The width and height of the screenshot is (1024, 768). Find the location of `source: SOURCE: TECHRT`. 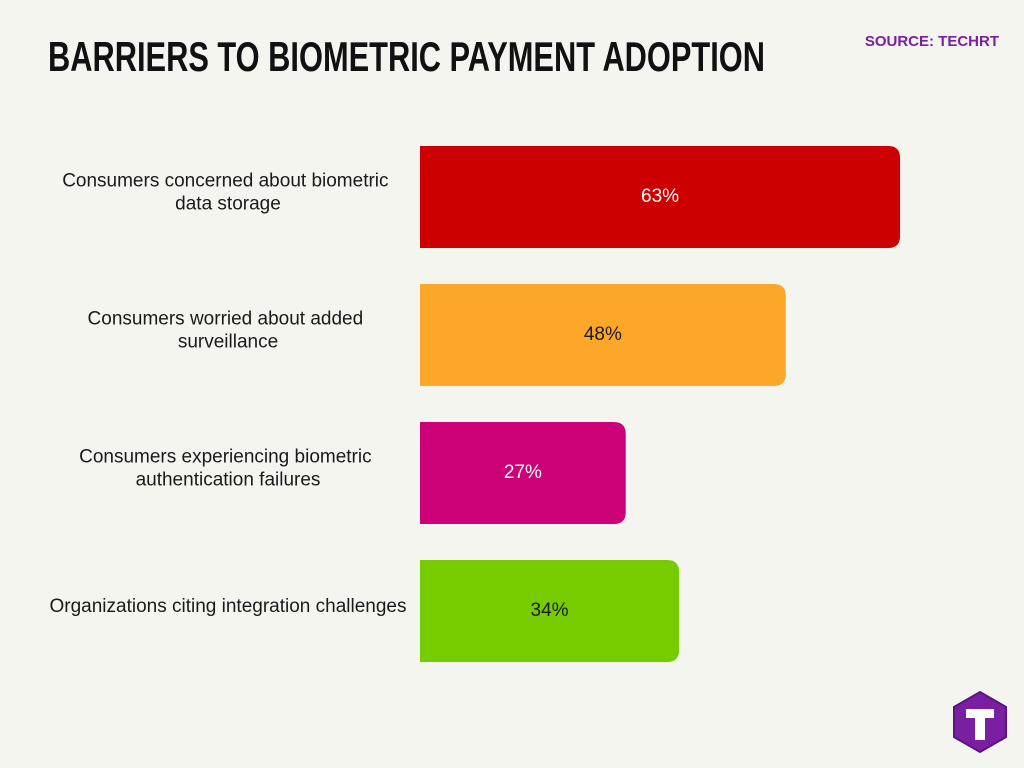

source: SOURCE: TECHRT is located at coordinates (932, 41).